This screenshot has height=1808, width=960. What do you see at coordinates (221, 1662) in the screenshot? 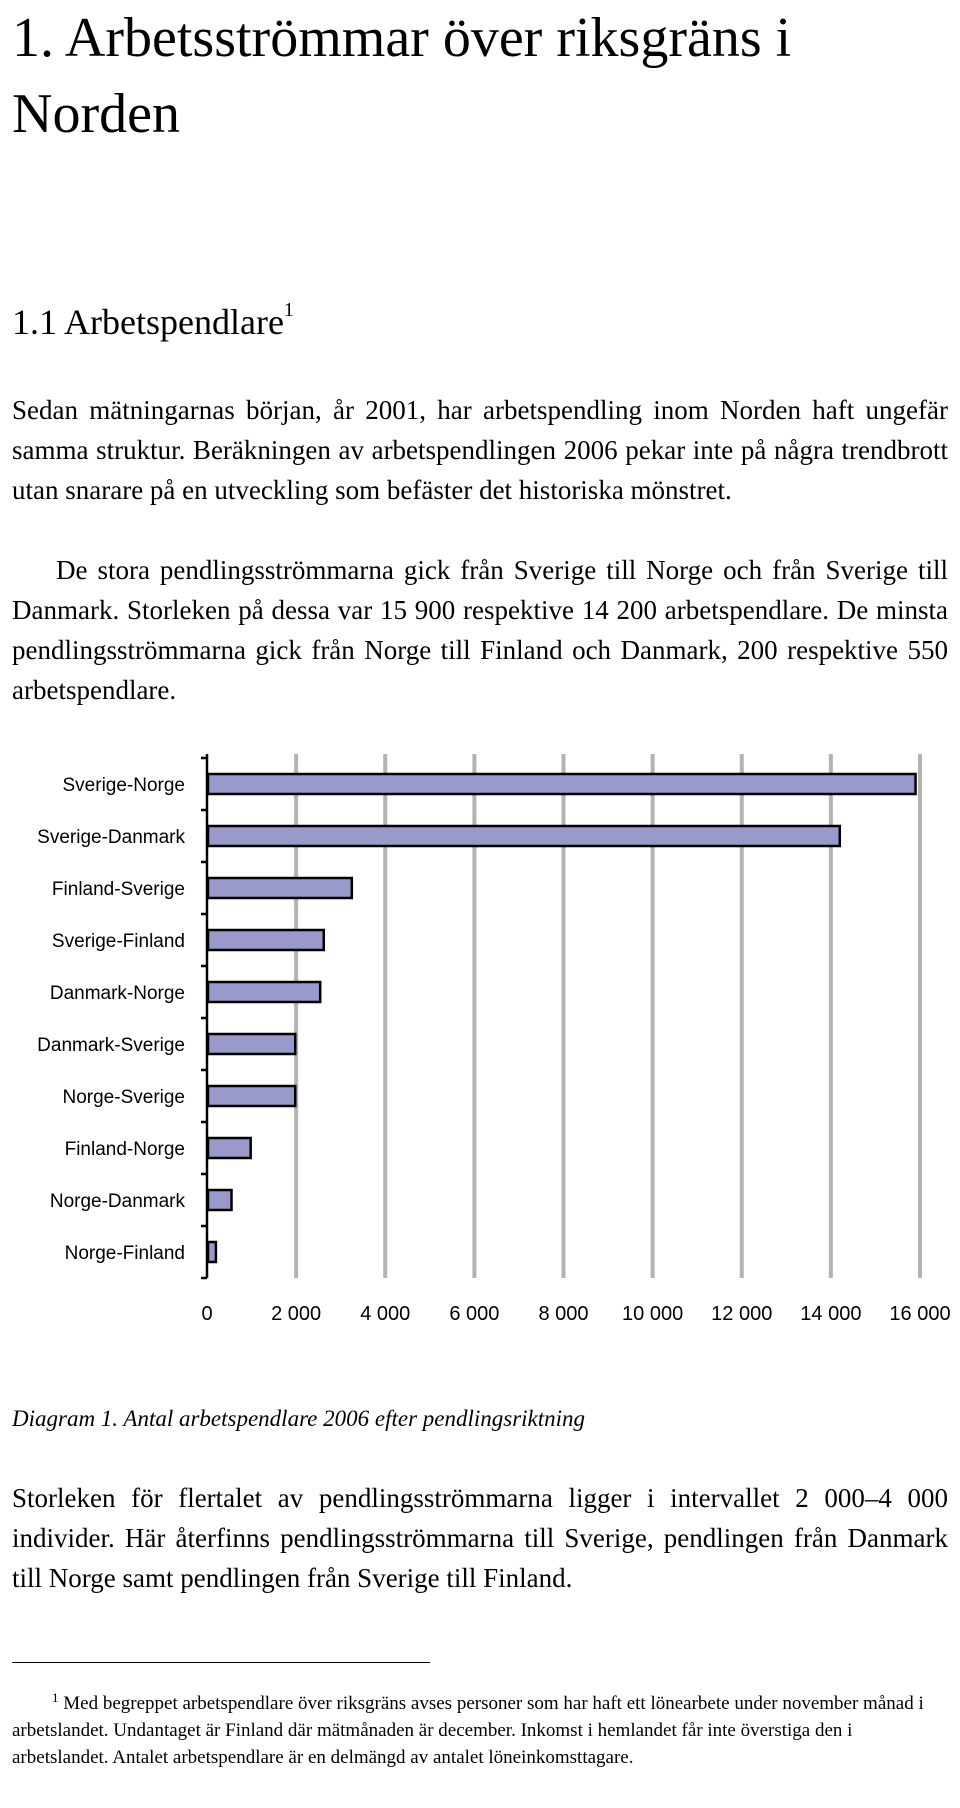
I see `footnote-divider` at bounding box center [221, 1662].